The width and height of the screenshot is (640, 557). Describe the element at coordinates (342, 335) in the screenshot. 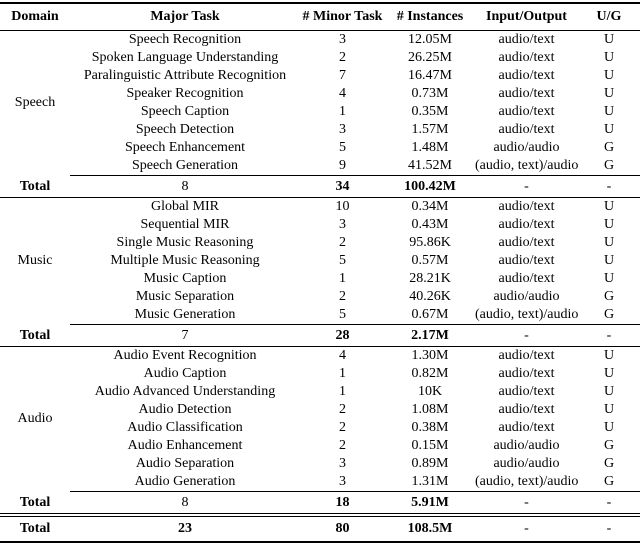

I see `total-minor-task-cell: 28` at that location.